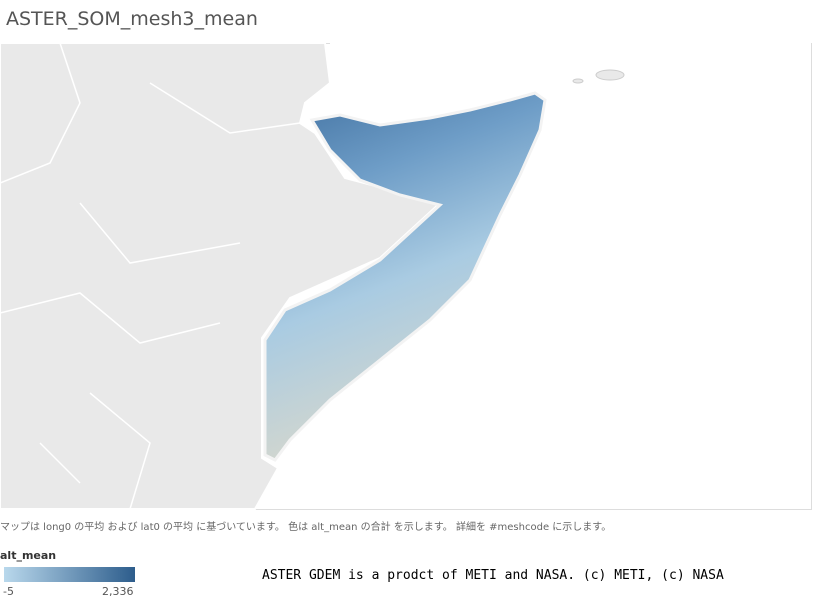 Image resolution: width=813 pixels, height=603 pixels. What do you see at coordinates (610, 75) in the screenshot?
I see `socotra` at bounding box center [610, 75].